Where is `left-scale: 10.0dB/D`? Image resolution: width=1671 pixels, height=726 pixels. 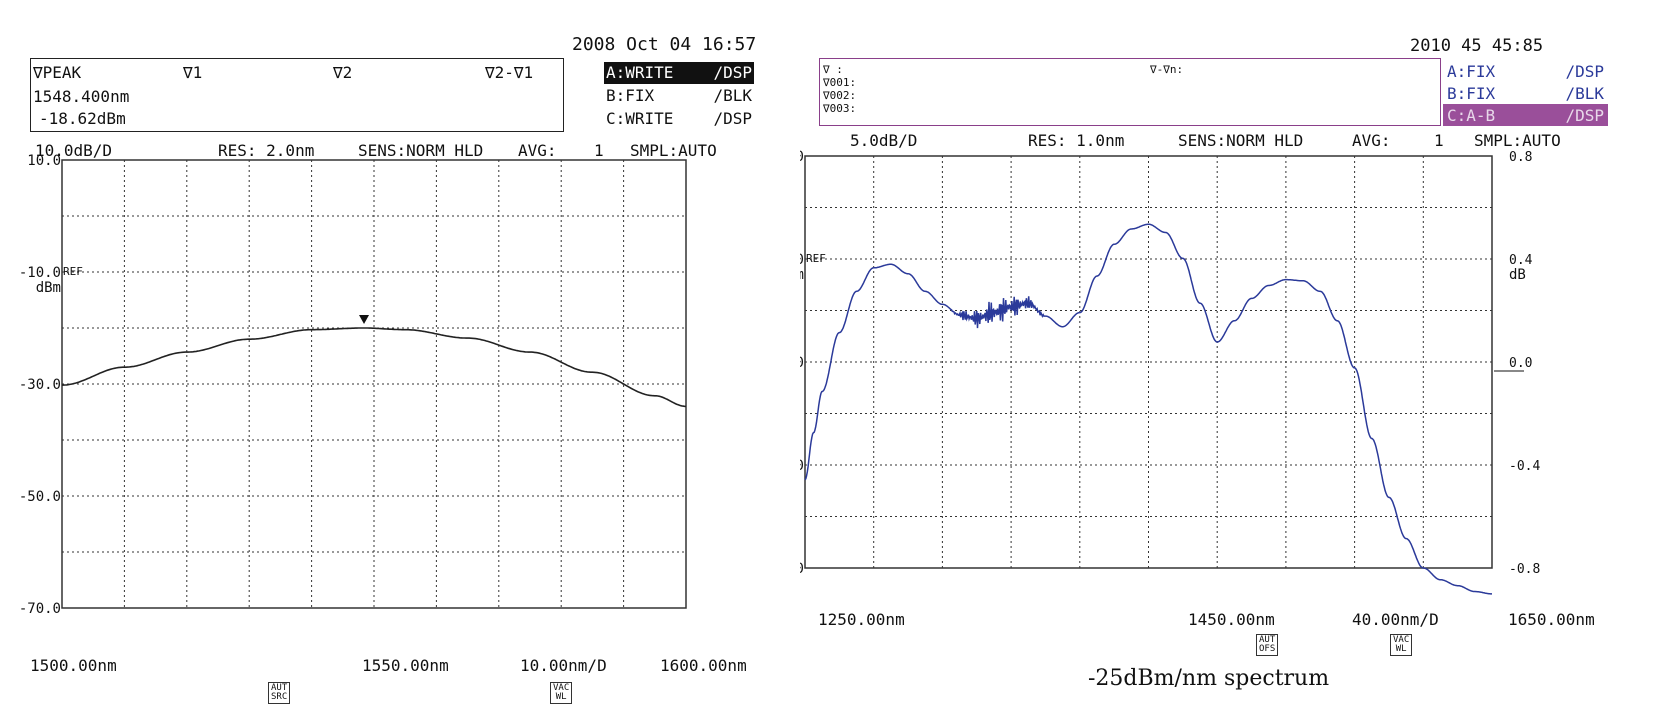 left-scale: 10.0dB/D is located at coordinates (74, 150).